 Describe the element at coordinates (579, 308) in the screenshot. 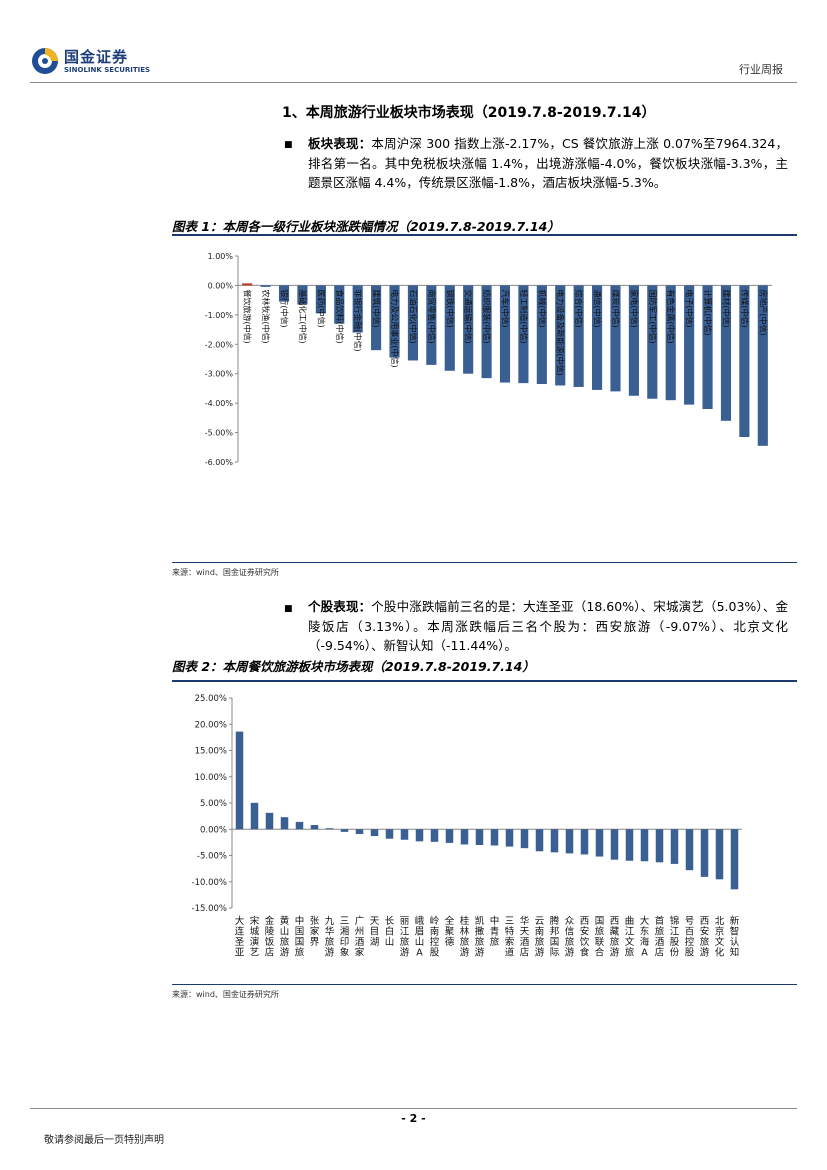

I see `category-label: 综合(中信)` at that location.